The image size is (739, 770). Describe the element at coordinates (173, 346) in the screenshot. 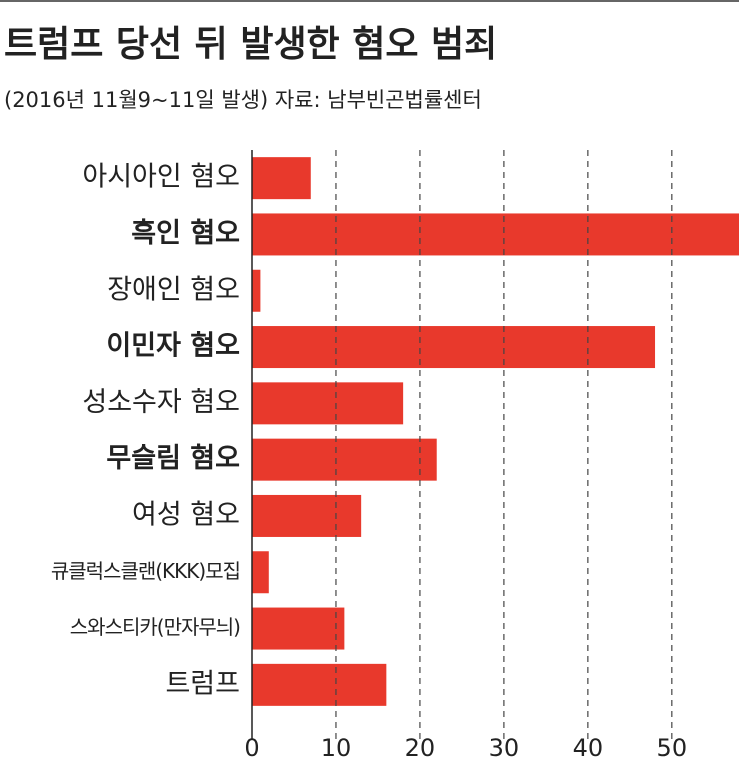

I see `y-tick-label: 이민자 혐오` at that location.